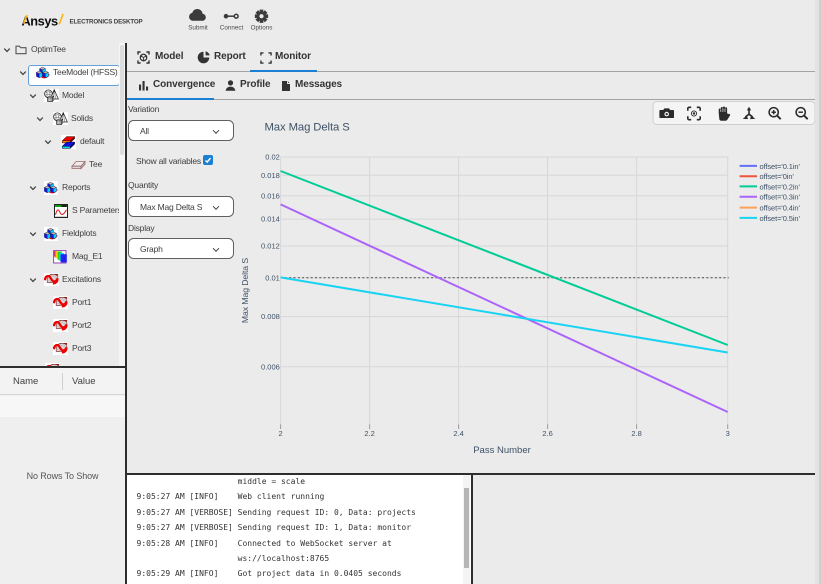 The width and height of the screenshot is (821, 584). I want to click on svg-text: 2.2, so click(369, 433).